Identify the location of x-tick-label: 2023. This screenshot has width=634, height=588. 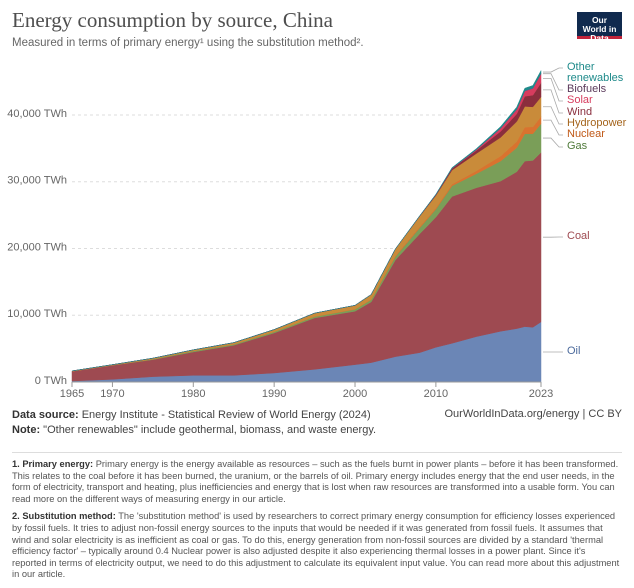
(541, 394).